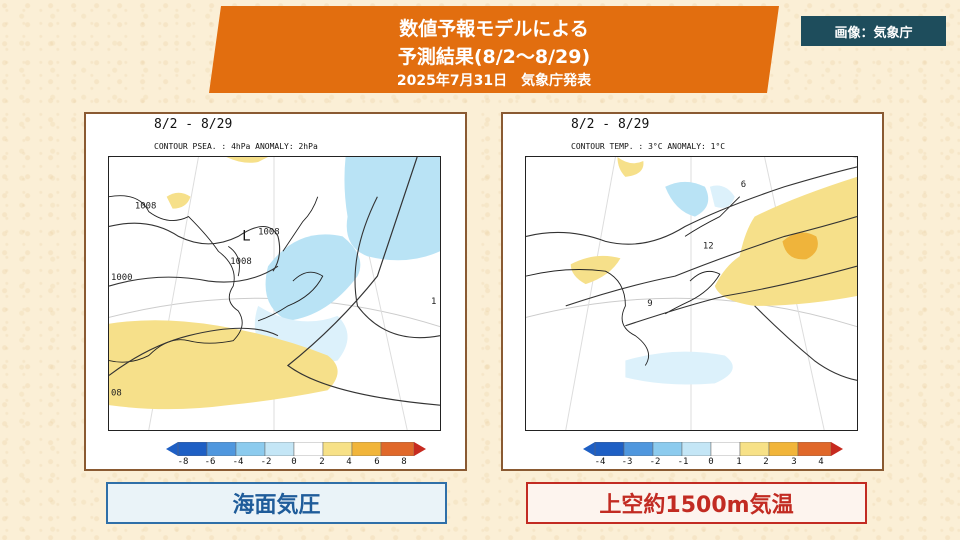 Image resolution: width=960 pixels, height=540 pixels. I want to click on low-pressure-marker: L, so click(246, 236).